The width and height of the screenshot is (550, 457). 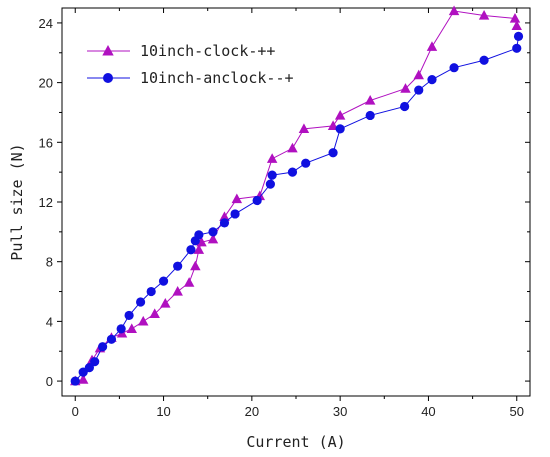 I want to click on legend-marker-circle, so click(x=108, y=78).